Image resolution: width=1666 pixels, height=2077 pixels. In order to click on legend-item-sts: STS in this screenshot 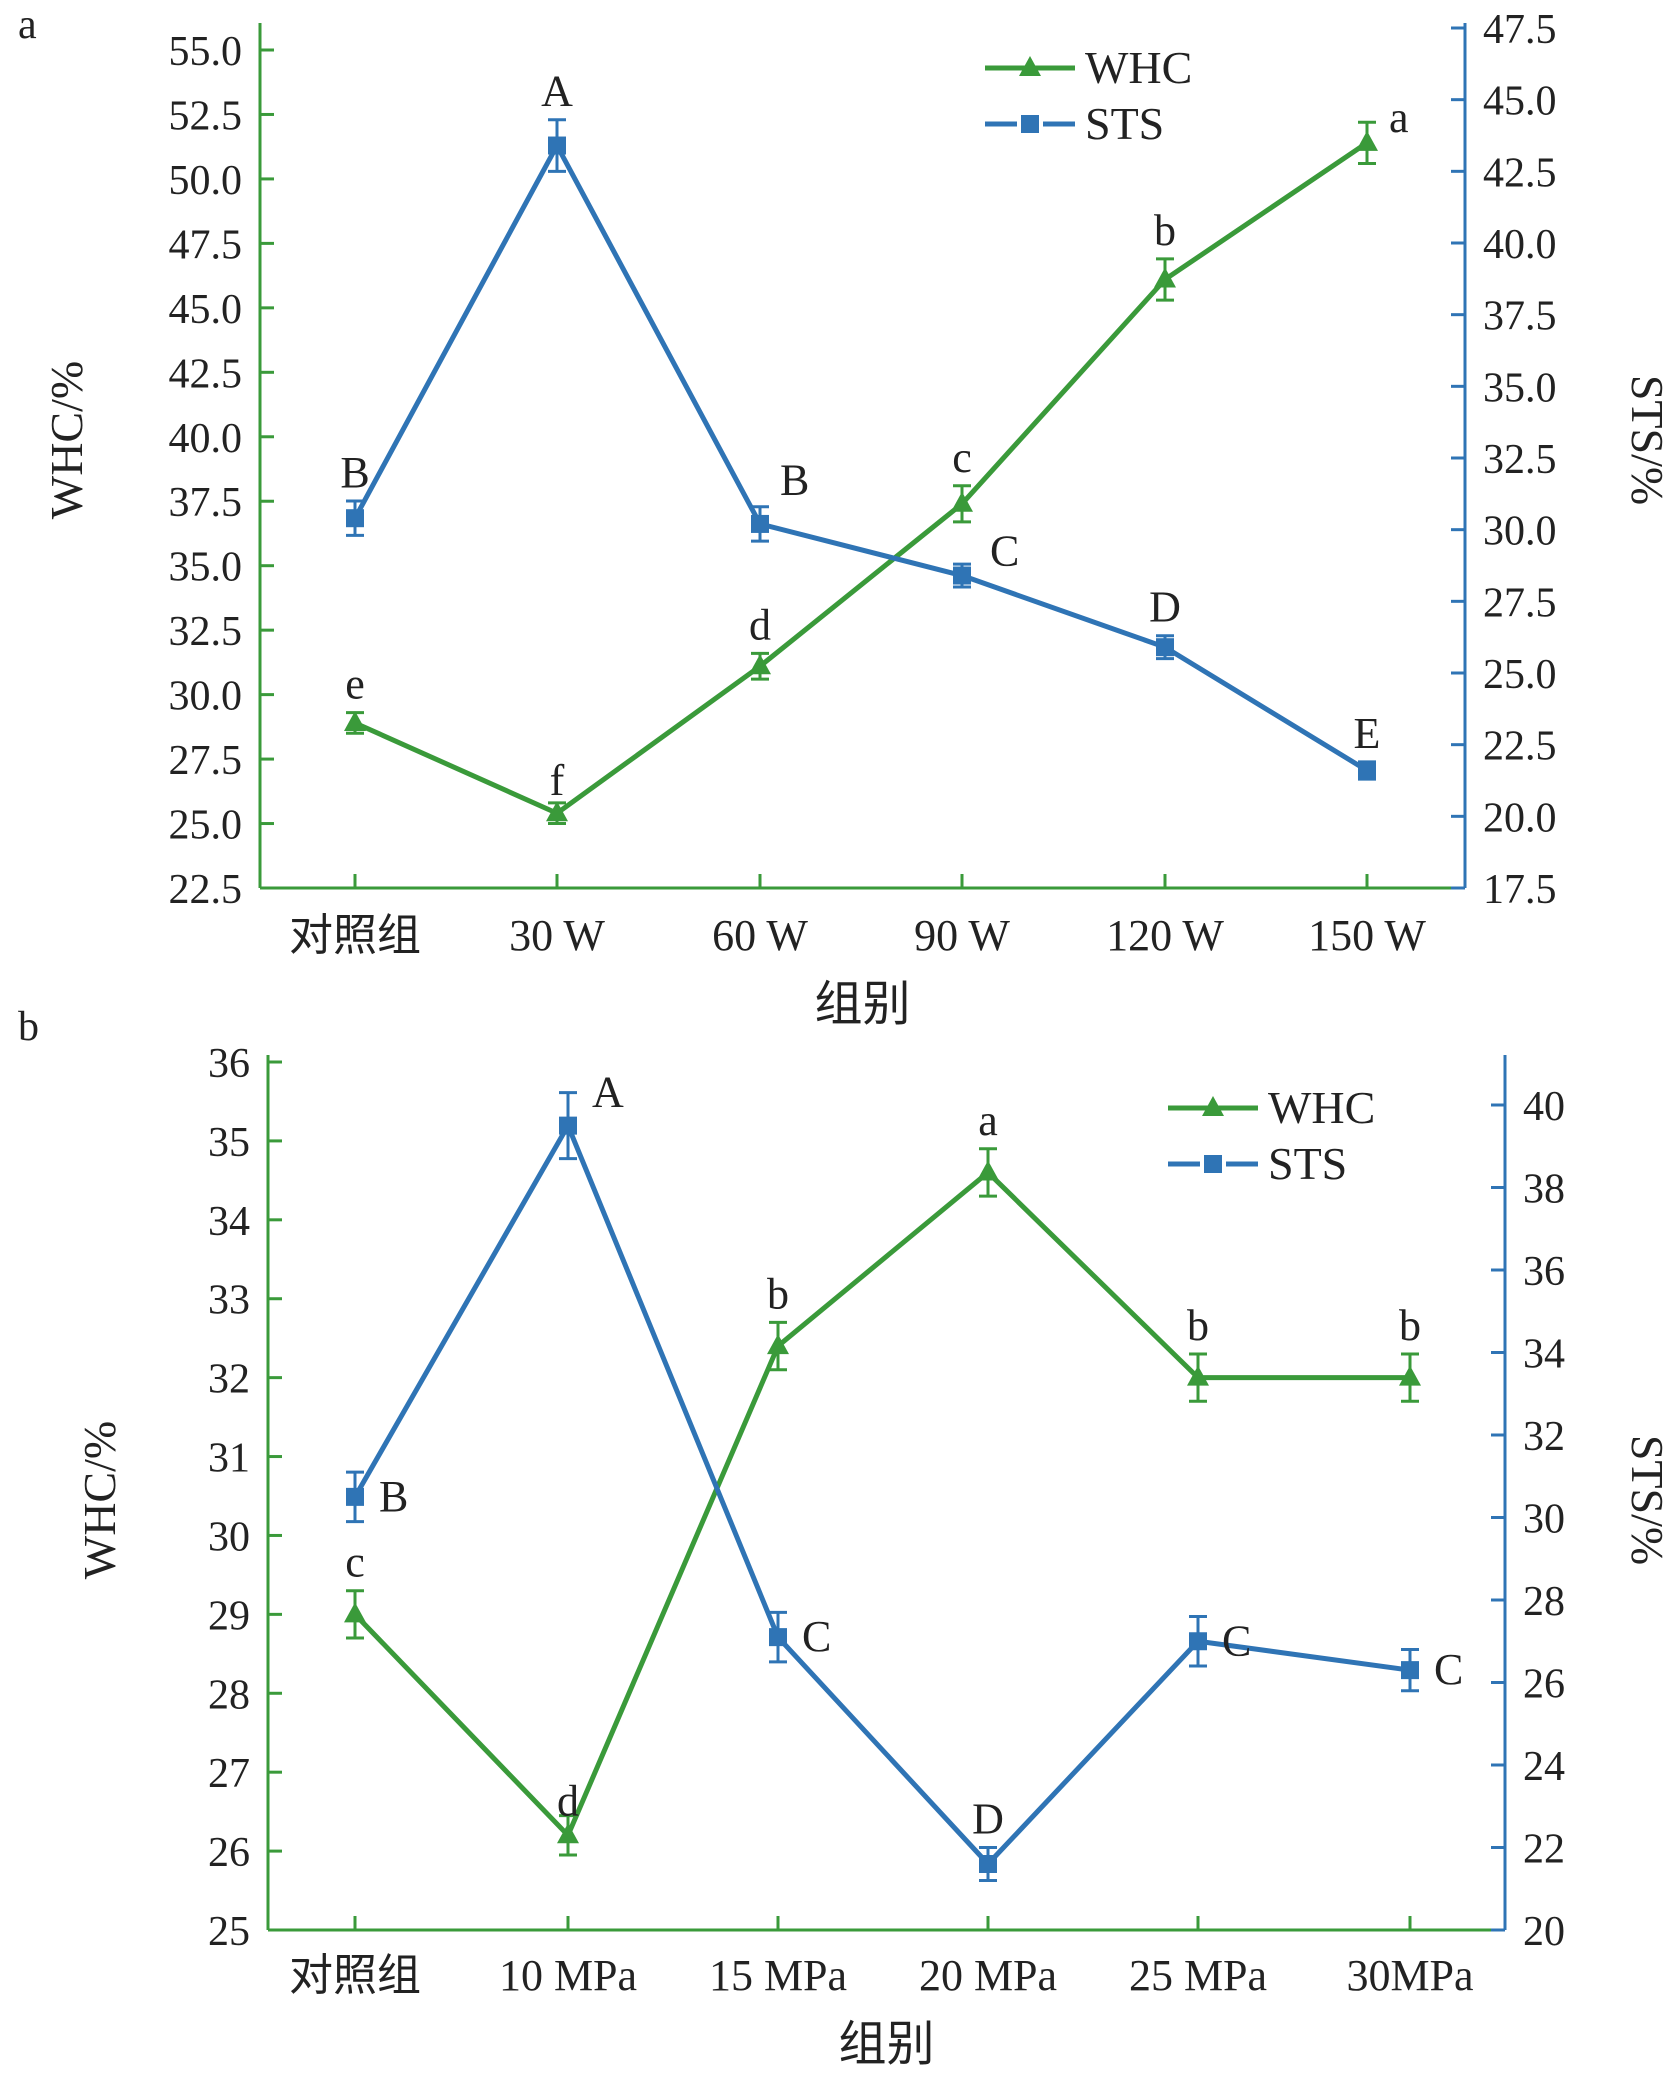, I will do `click(1257, 1163)`.